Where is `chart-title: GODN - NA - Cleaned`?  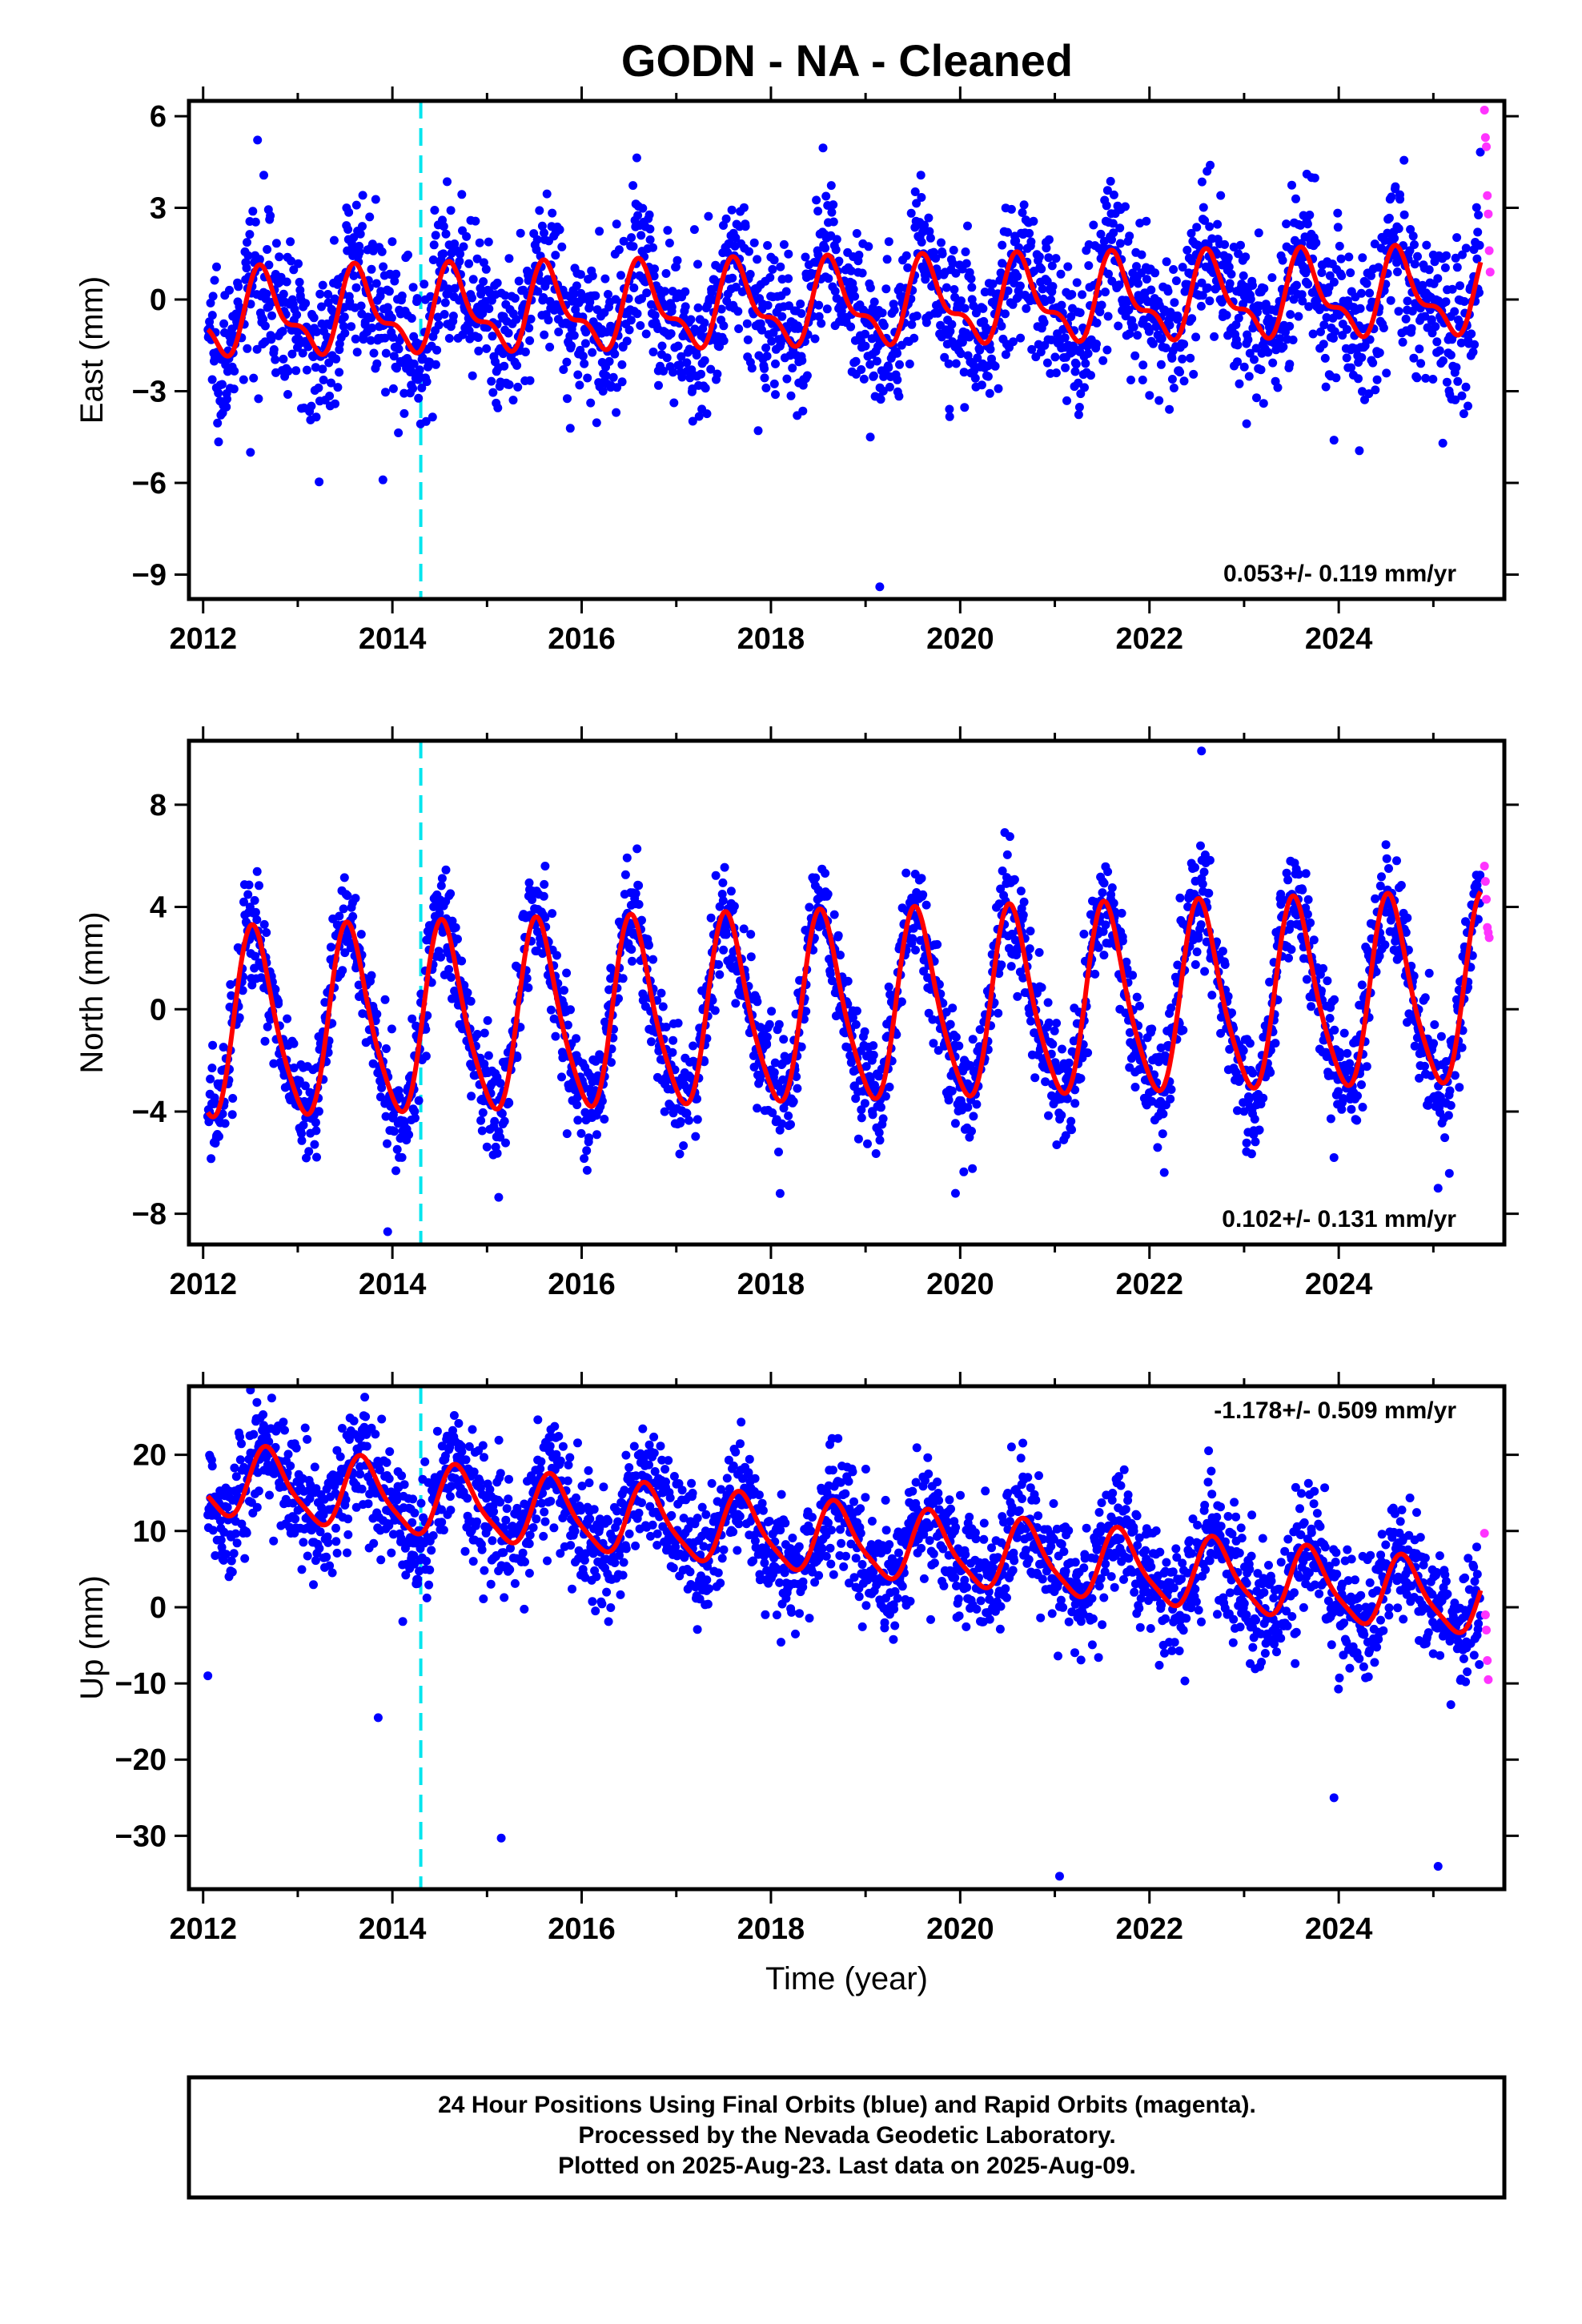 chart-title: GODN - NA - Cleaned is located at coordinates (847, 60).